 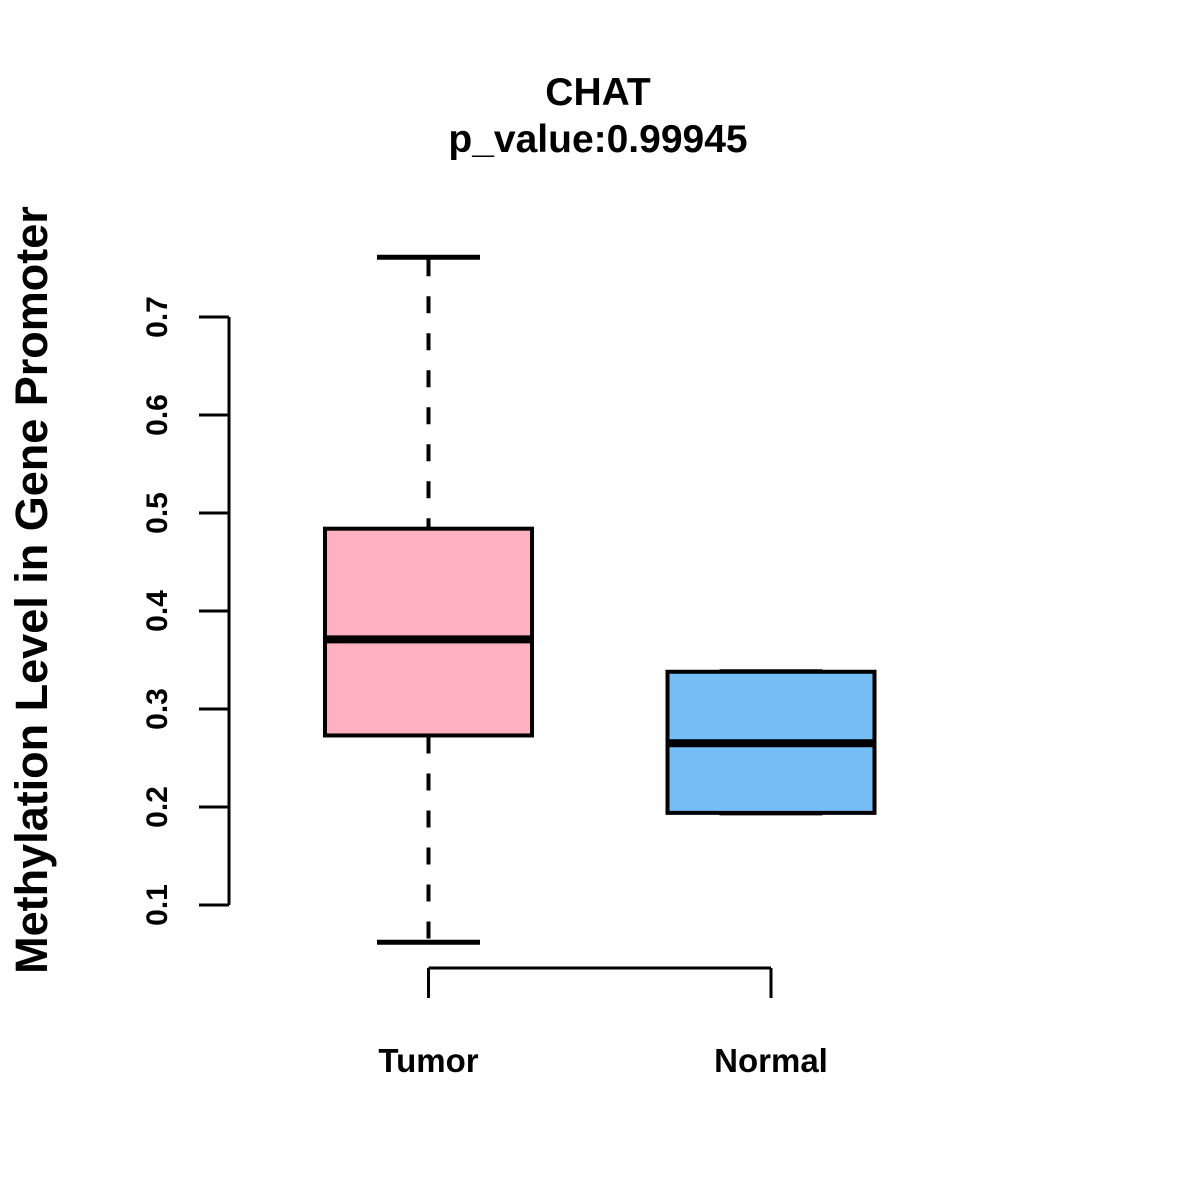 I want to click on y-tick-label: 0.4, so click(x=157, y=611).